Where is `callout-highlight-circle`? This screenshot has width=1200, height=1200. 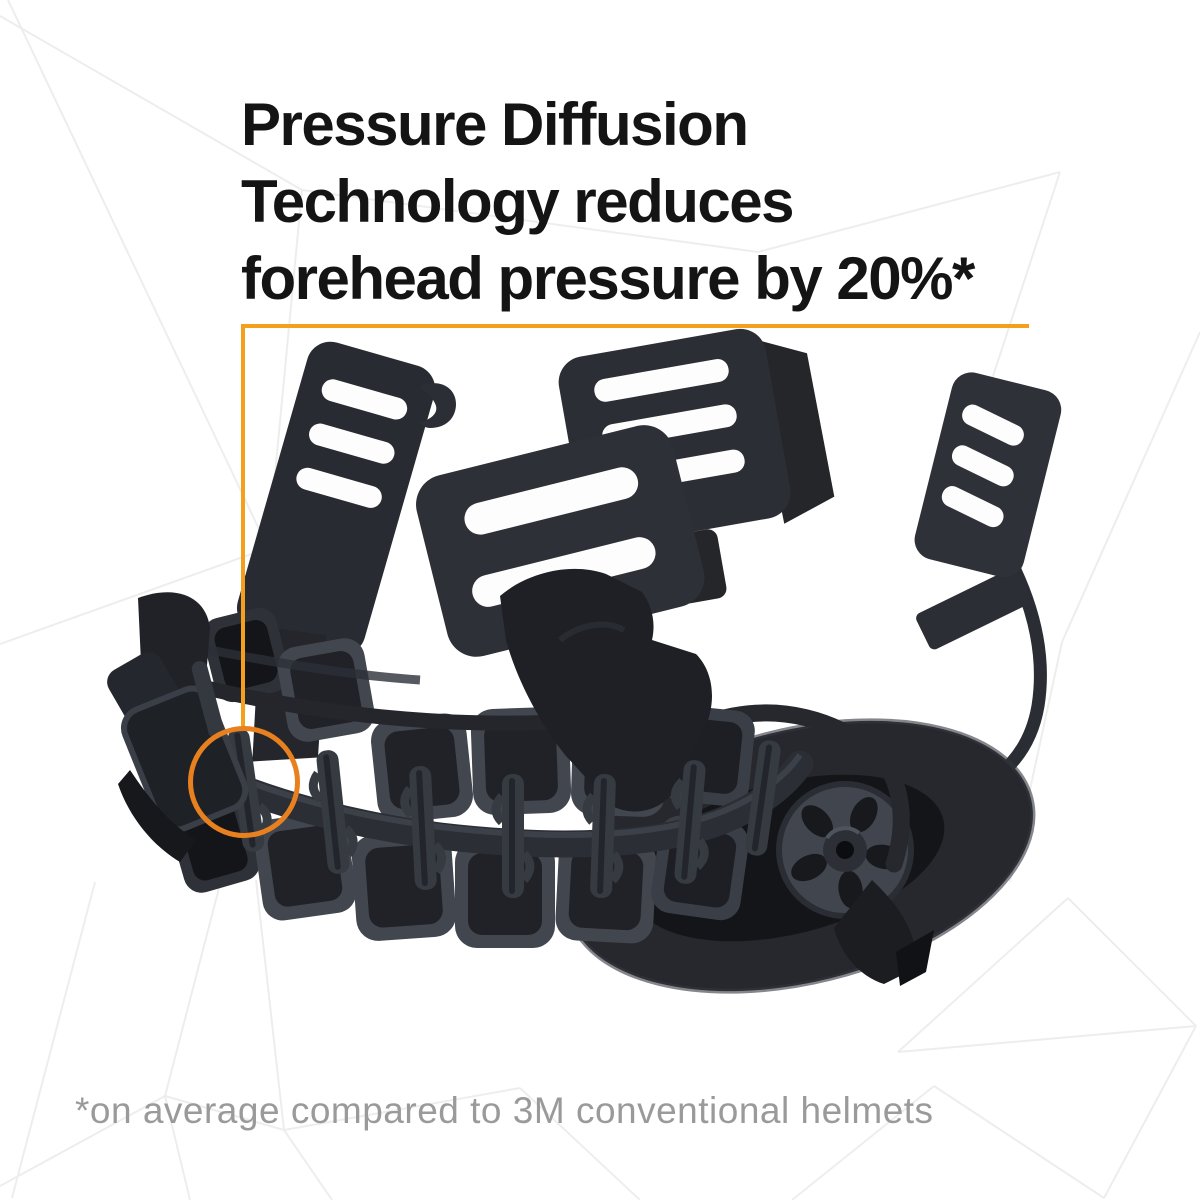 callout-highlight-circle is located at coordinates (244, 782).